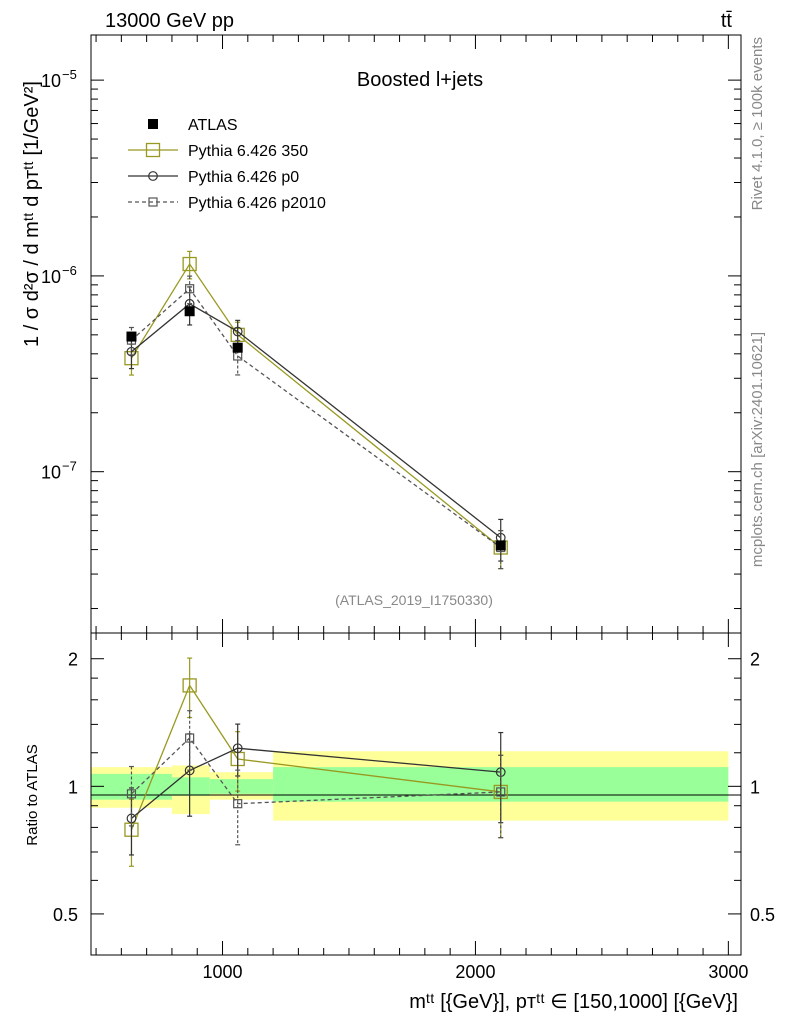 This screenshot has width=786, height=1024. I want to click on ratio-series-3-line, so click(316, 771).